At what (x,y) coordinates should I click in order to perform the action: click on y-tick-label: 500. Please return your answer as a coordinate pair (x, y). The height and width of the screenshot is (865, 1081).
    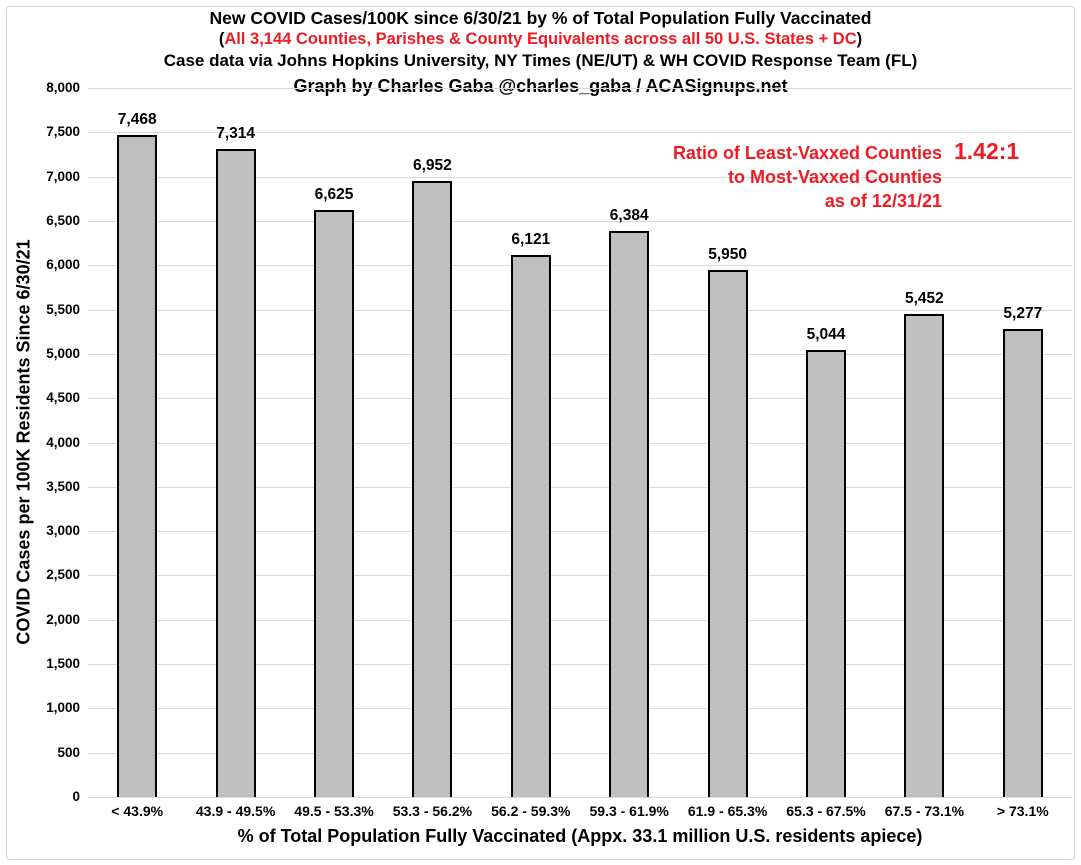
    Looking at the image, I should click on (68, 752).